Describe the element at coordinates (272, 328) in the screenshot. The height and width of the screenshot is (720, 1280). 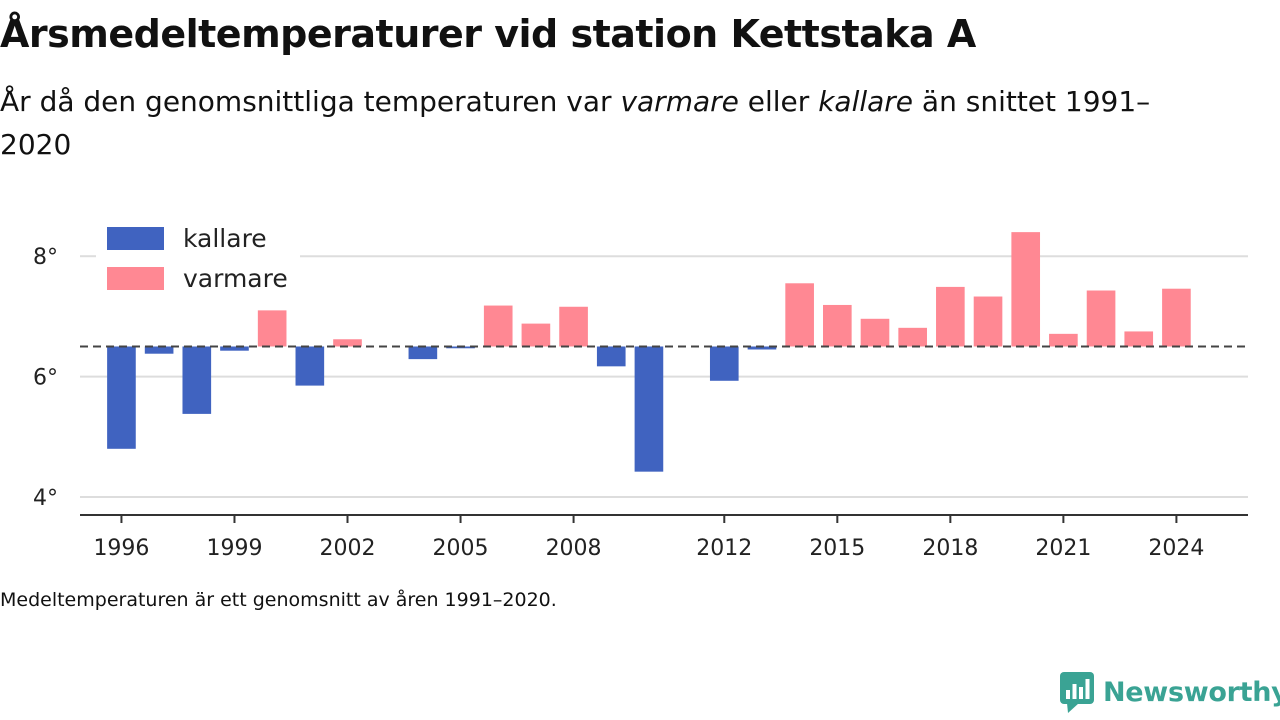
I see `bar-2000` at that location.